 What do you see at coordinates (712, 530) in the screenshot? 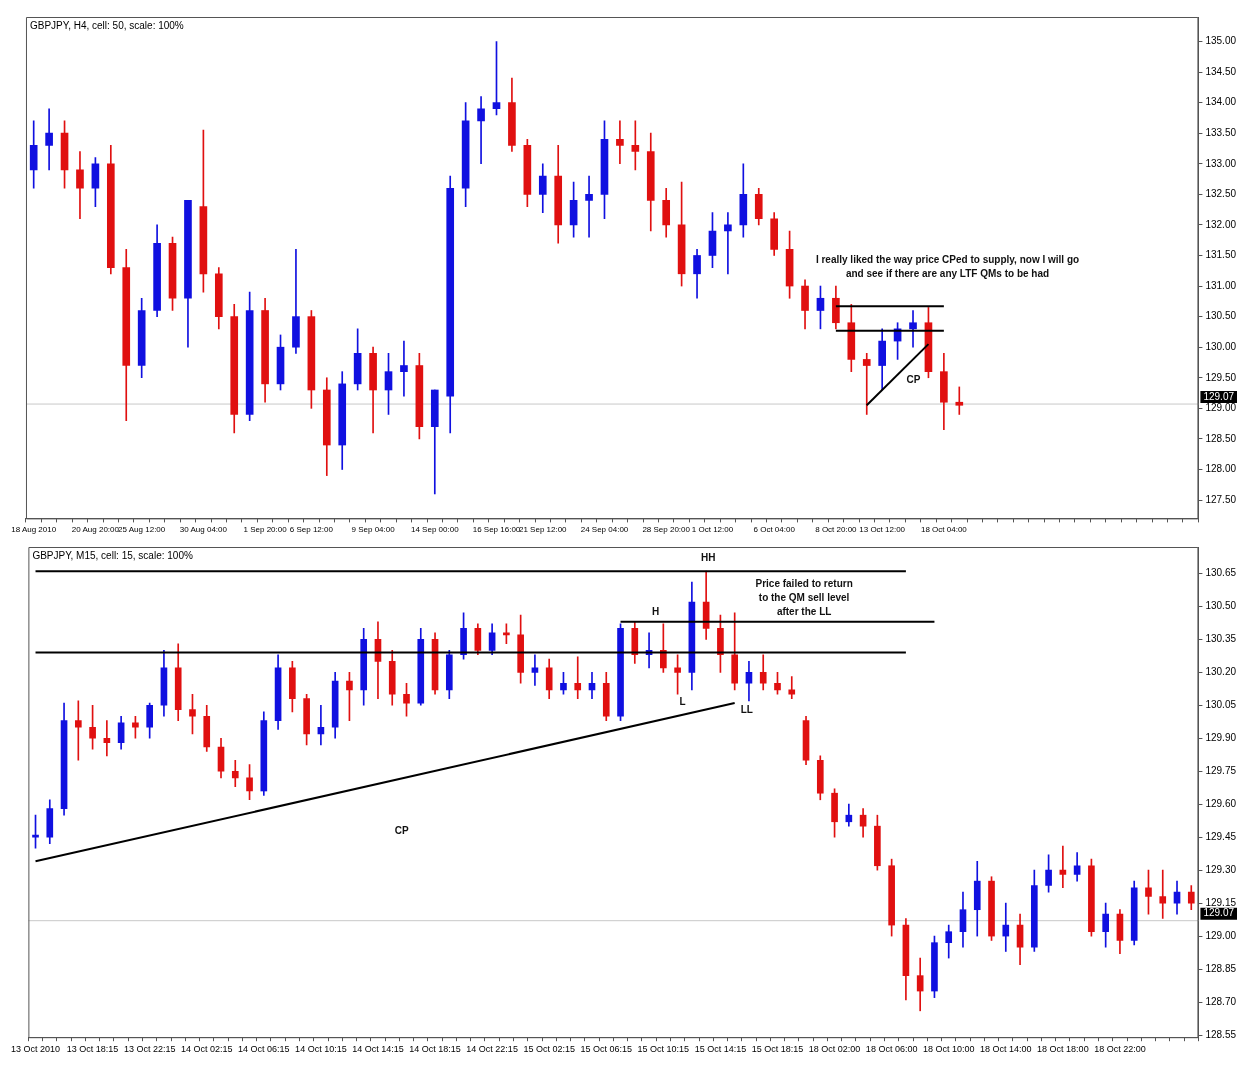
I see `x-tick-label: 1 Oct 12:00` at bounding box center [712, 530].